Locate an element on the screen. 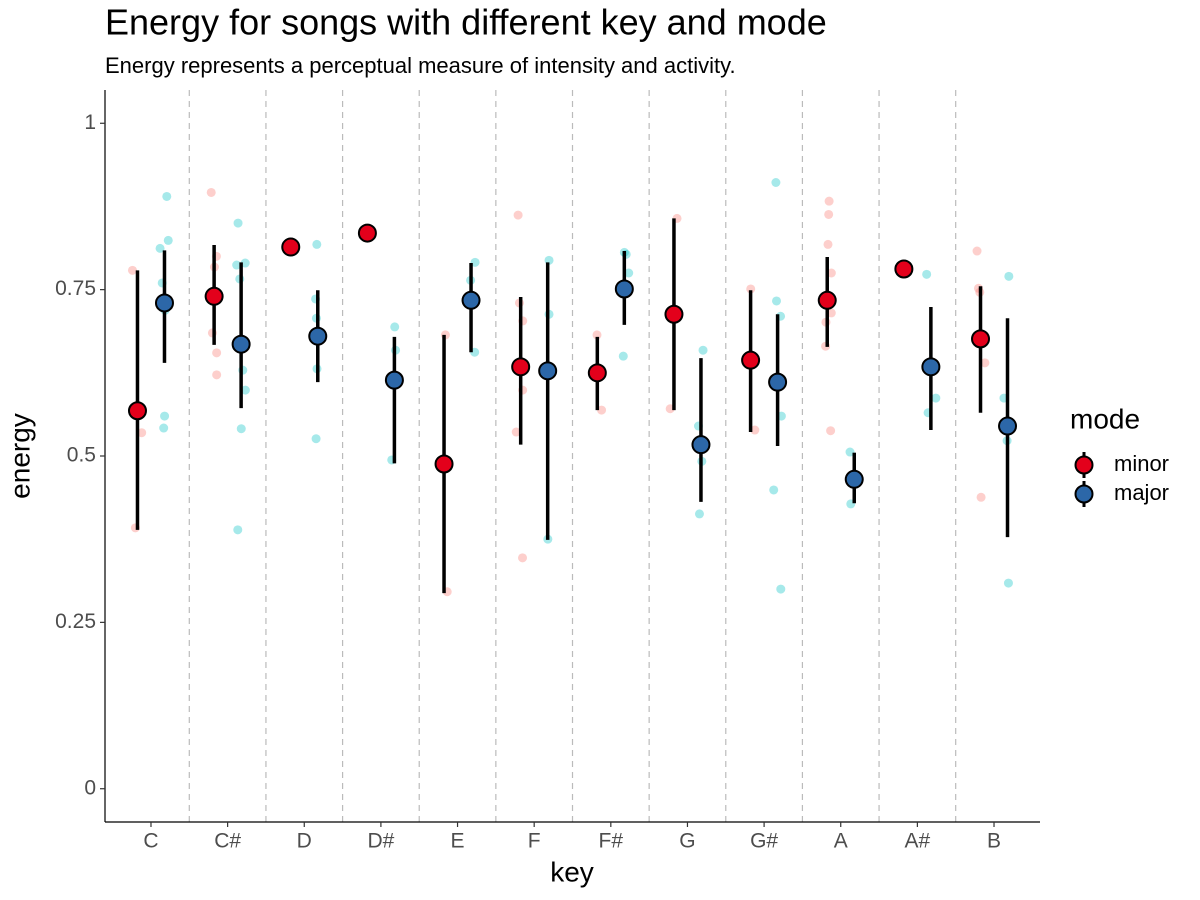  x-tick-label: C# is located at coordinates (227, 841).